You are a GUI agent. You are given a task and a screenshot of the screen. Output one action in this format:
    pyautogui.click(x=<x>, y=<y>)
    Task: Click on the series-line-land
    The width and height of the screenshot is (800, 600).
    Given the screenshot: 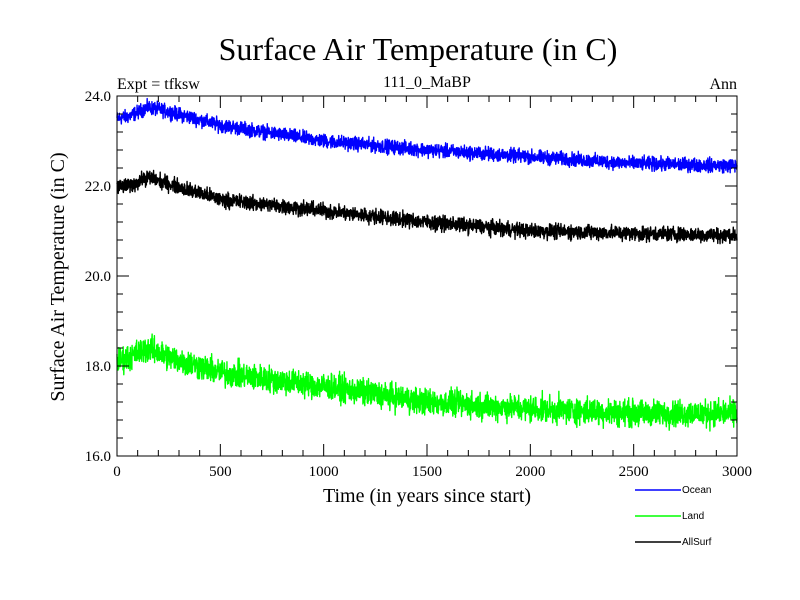 What is the action you would take?
    pyautogui.click(x=427, y=382)
    